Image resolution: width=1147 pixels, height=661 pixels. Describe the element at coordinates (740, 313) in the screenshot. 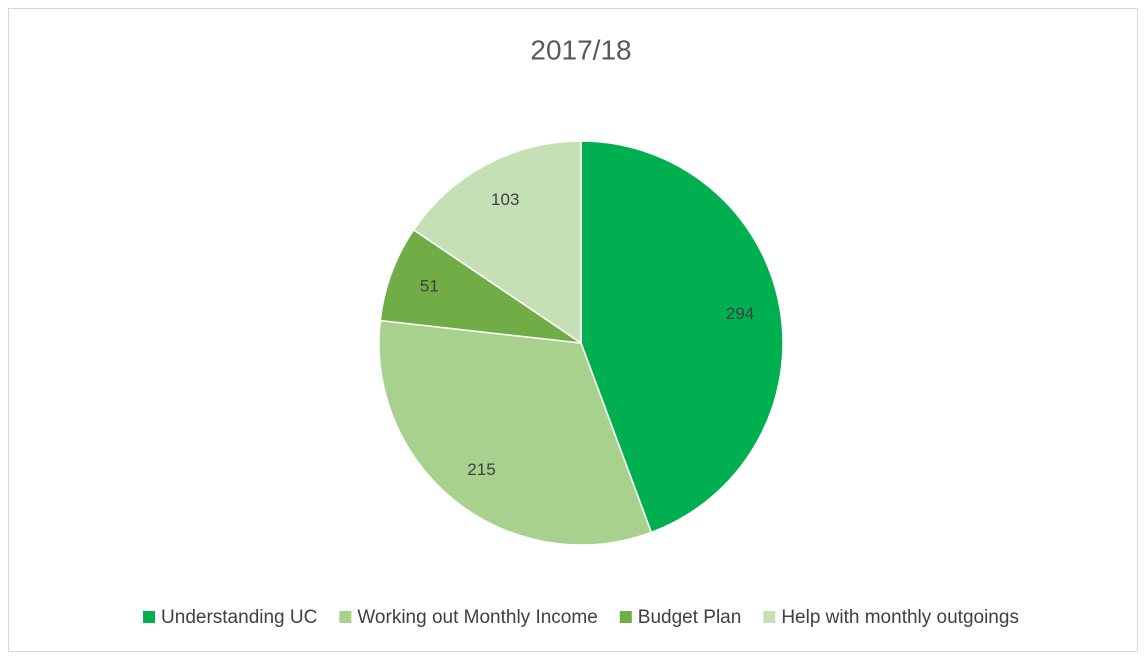

I see `data-label: 294` at that location.